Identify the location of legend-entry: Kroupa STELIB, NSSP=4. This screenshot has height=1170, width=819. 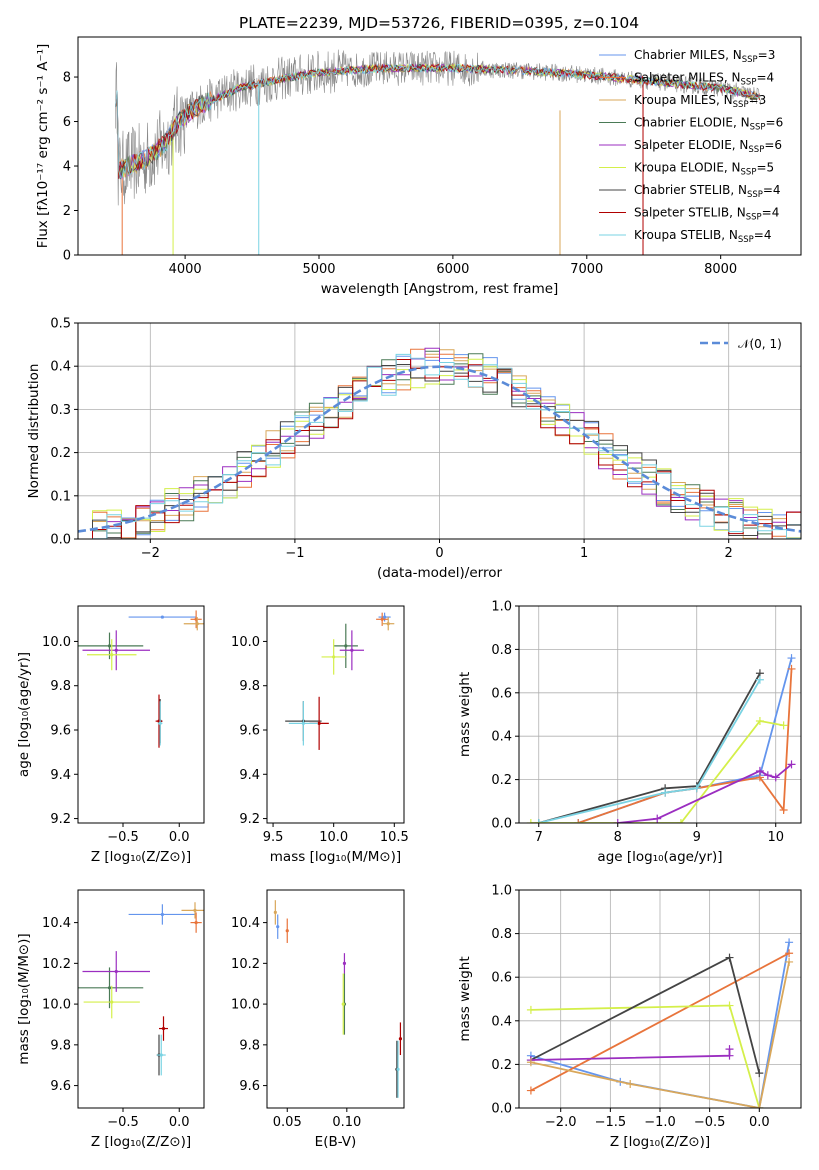
(703, 236).